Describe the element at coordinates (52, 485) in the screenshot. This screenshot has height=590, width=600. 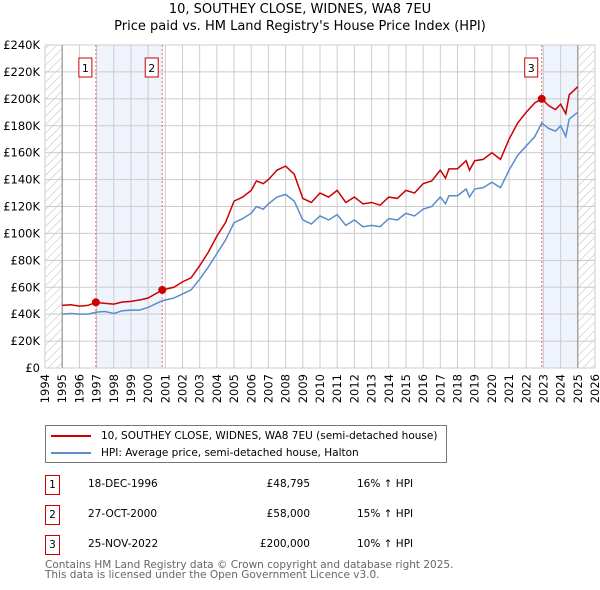
I see `transaction-number: 1` at that location.